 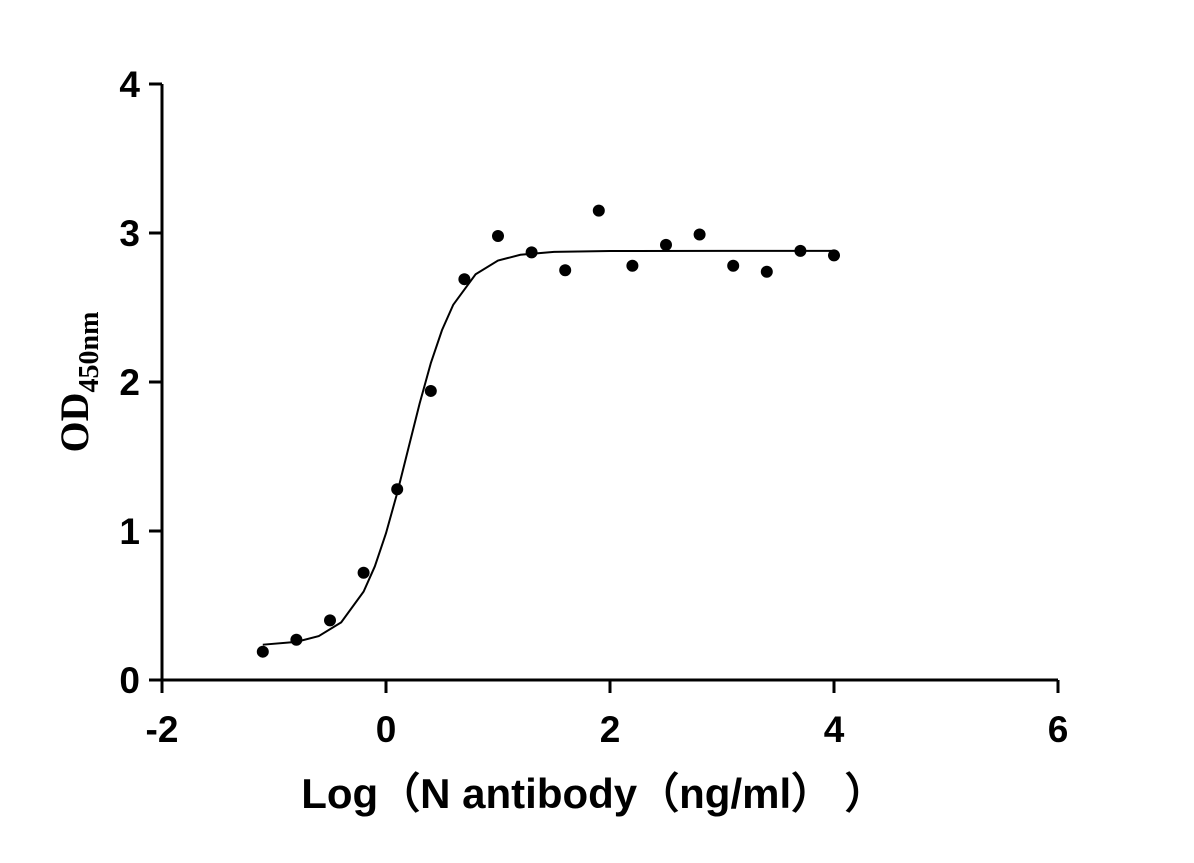 I want to click on y-axis-label-subscript: 450nm, so click(x=89, y=352).